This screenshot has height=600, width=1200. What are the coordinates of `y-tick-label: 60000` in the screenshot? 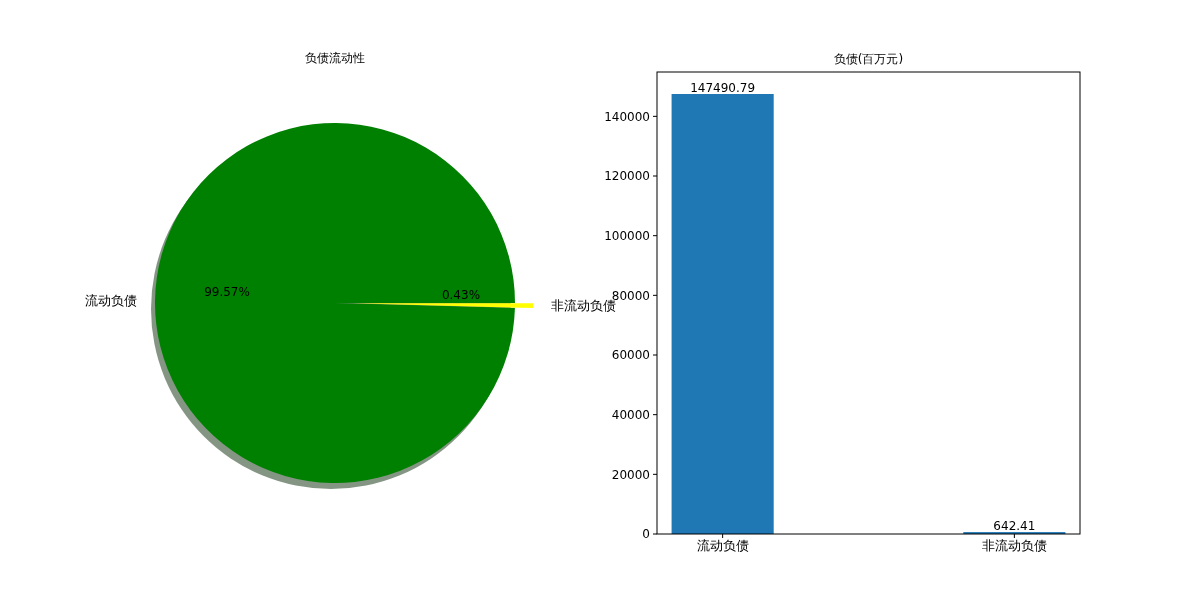 It's located at (630, 355).